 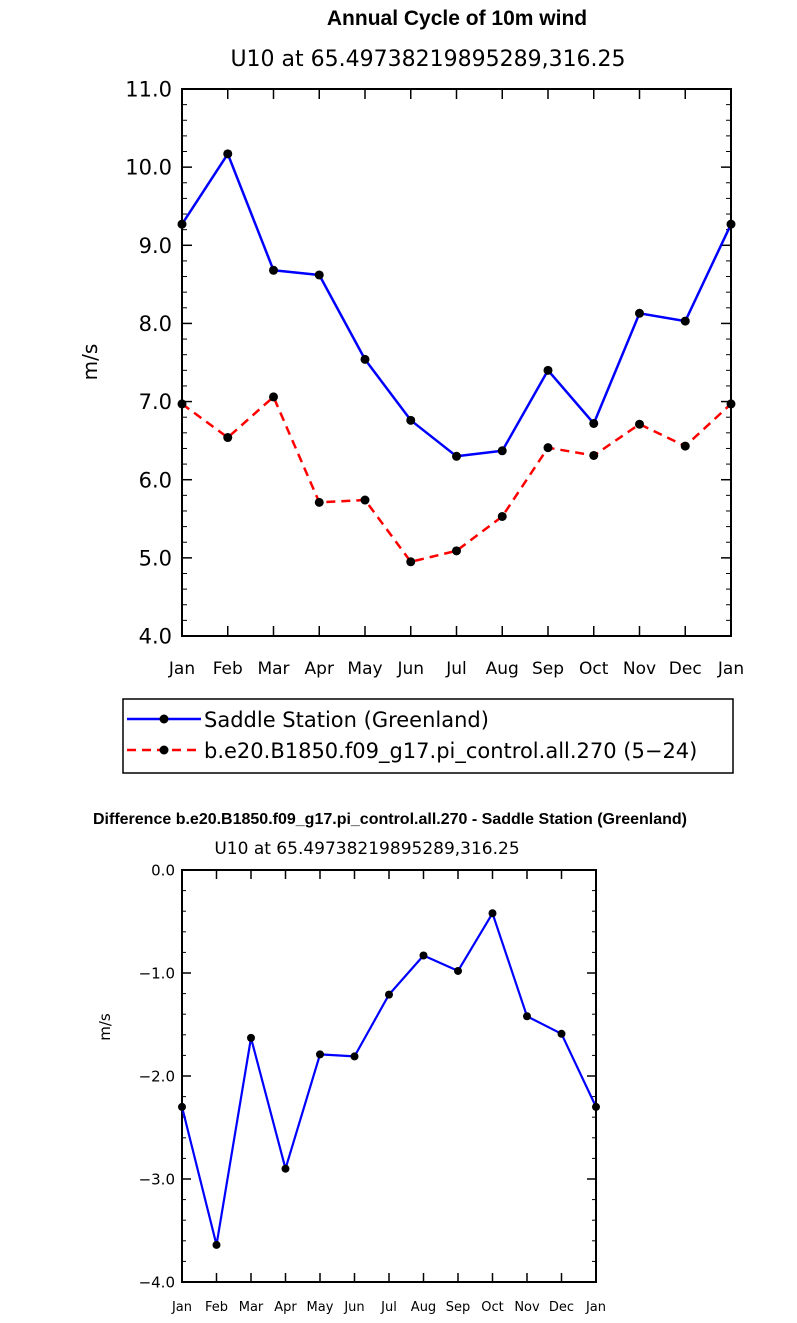 I want to click on y-tick-label: 6.0, so click(x=155, y=480).